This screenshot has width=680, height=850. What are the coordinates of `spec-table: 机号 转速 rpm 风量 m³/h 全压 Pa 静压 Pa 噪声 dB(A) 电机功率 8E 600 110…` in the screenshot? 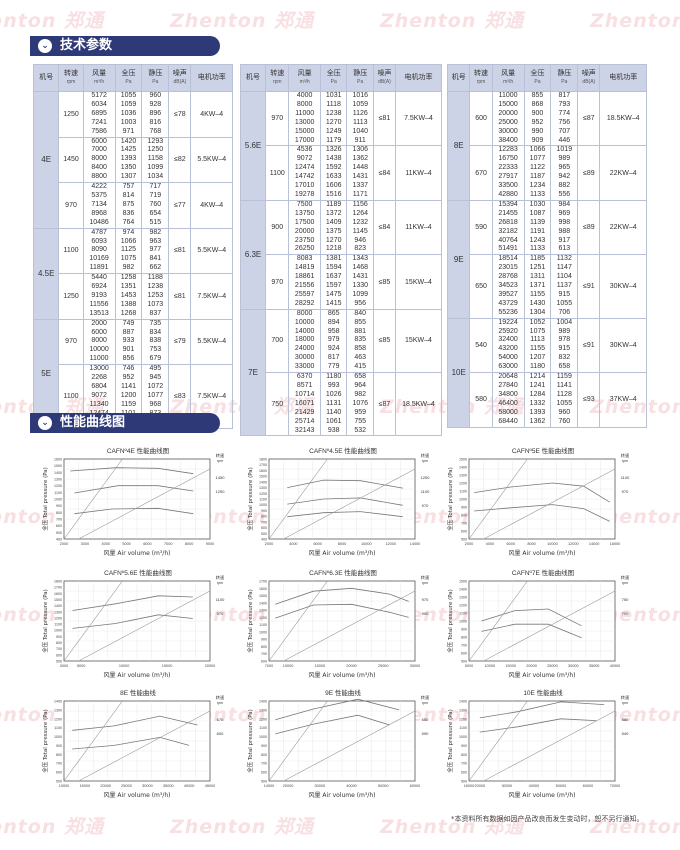 It's located at (546, 246).